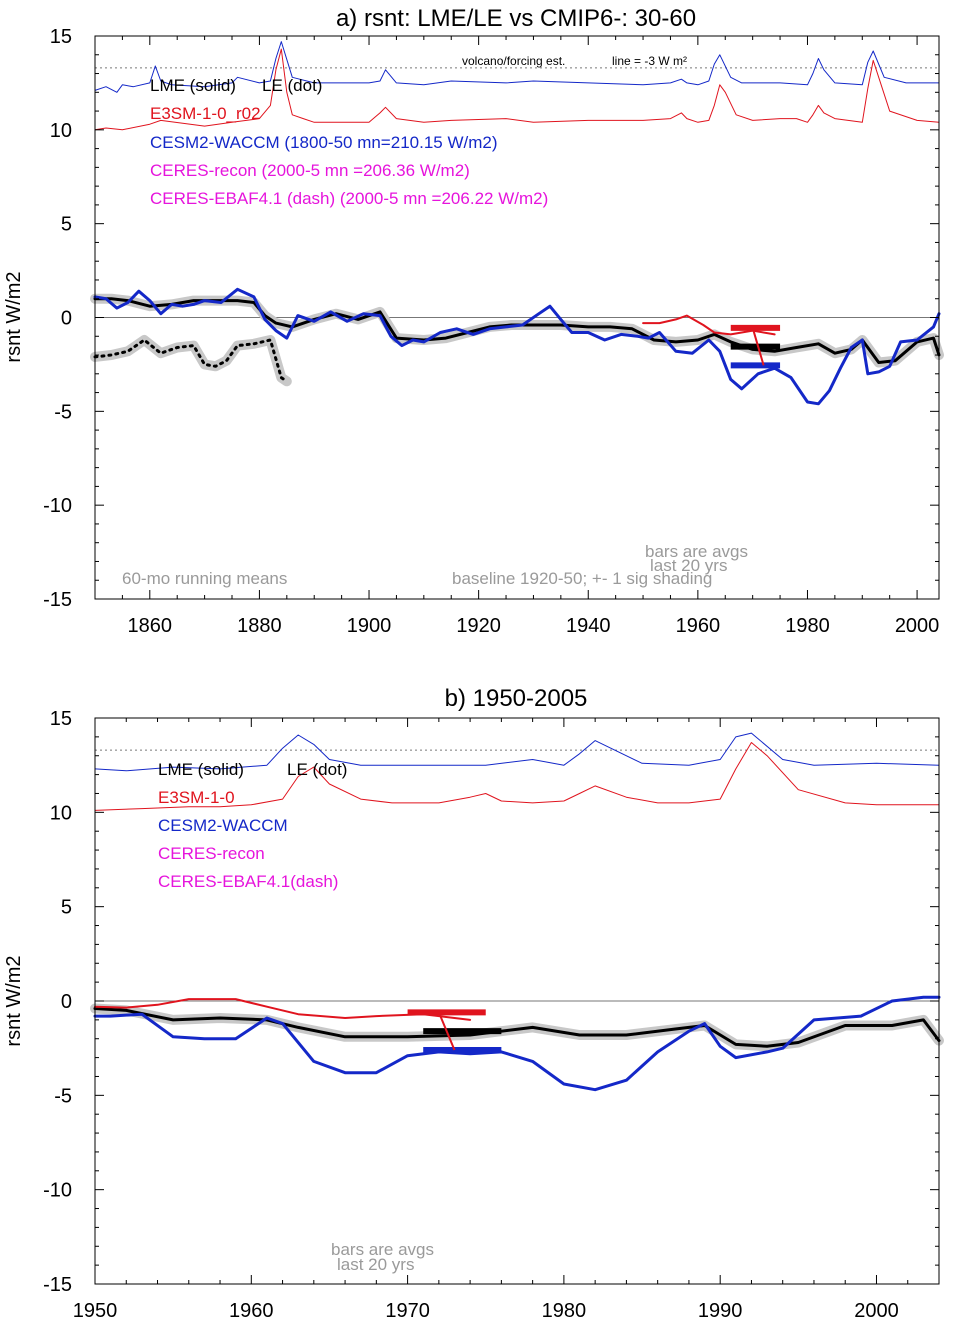 This screenshot has width=957, height=1325. I want to click on panel-a-xtick-label: 1900, so click(369, 626).